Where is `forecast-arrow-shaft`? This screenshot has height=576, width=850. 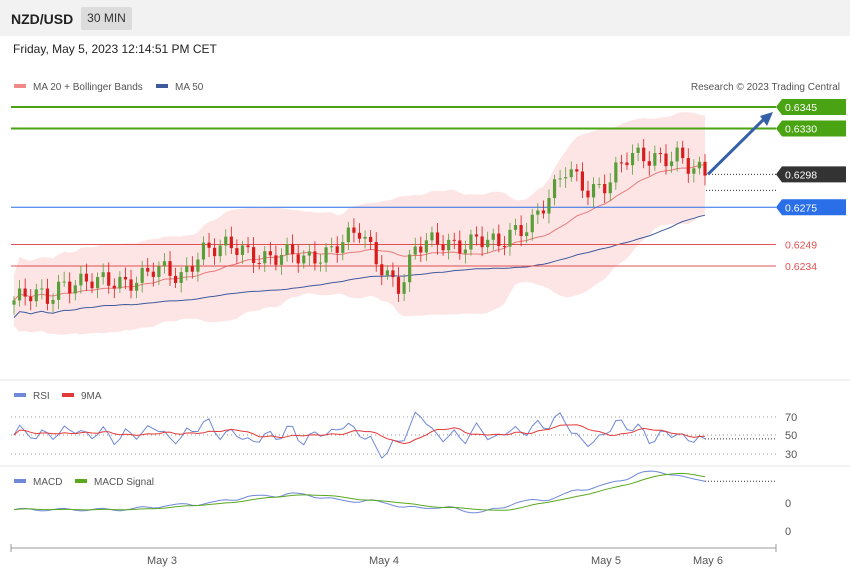
forecast-arrow-shaft is located at coordinates (736, 146).